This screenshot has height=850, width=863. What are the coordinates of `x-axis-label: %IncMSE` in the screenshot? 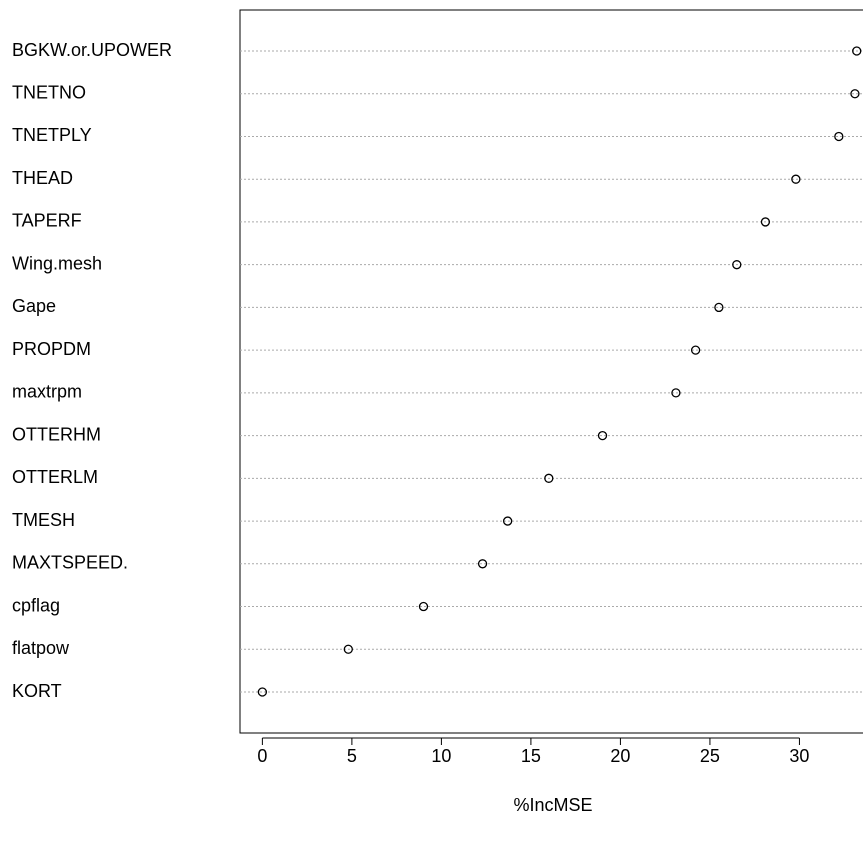 It's located at (552, 805).